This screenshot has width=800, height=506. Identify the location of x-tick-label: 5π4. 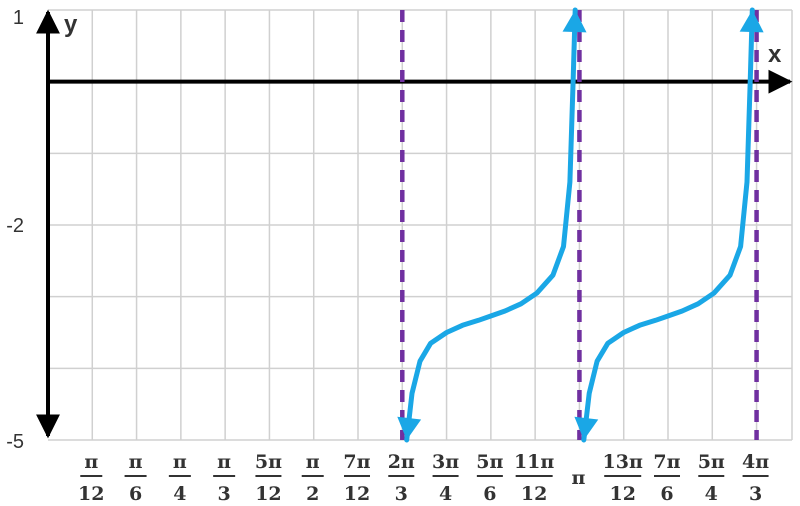
(711, 478).